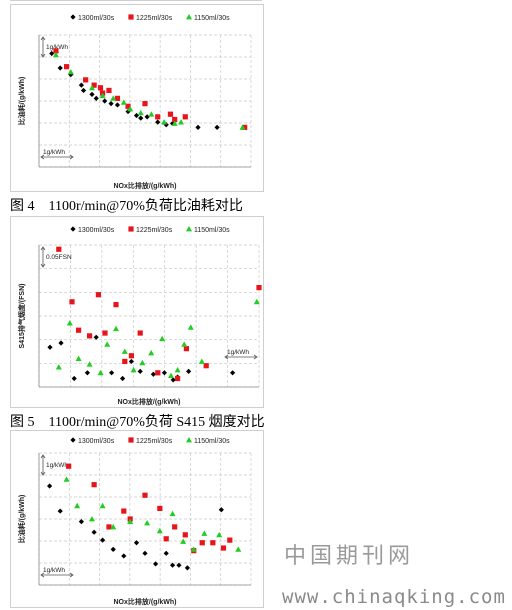  I want to click on x-reference-label: 1g/kWh, so click(54, 570).